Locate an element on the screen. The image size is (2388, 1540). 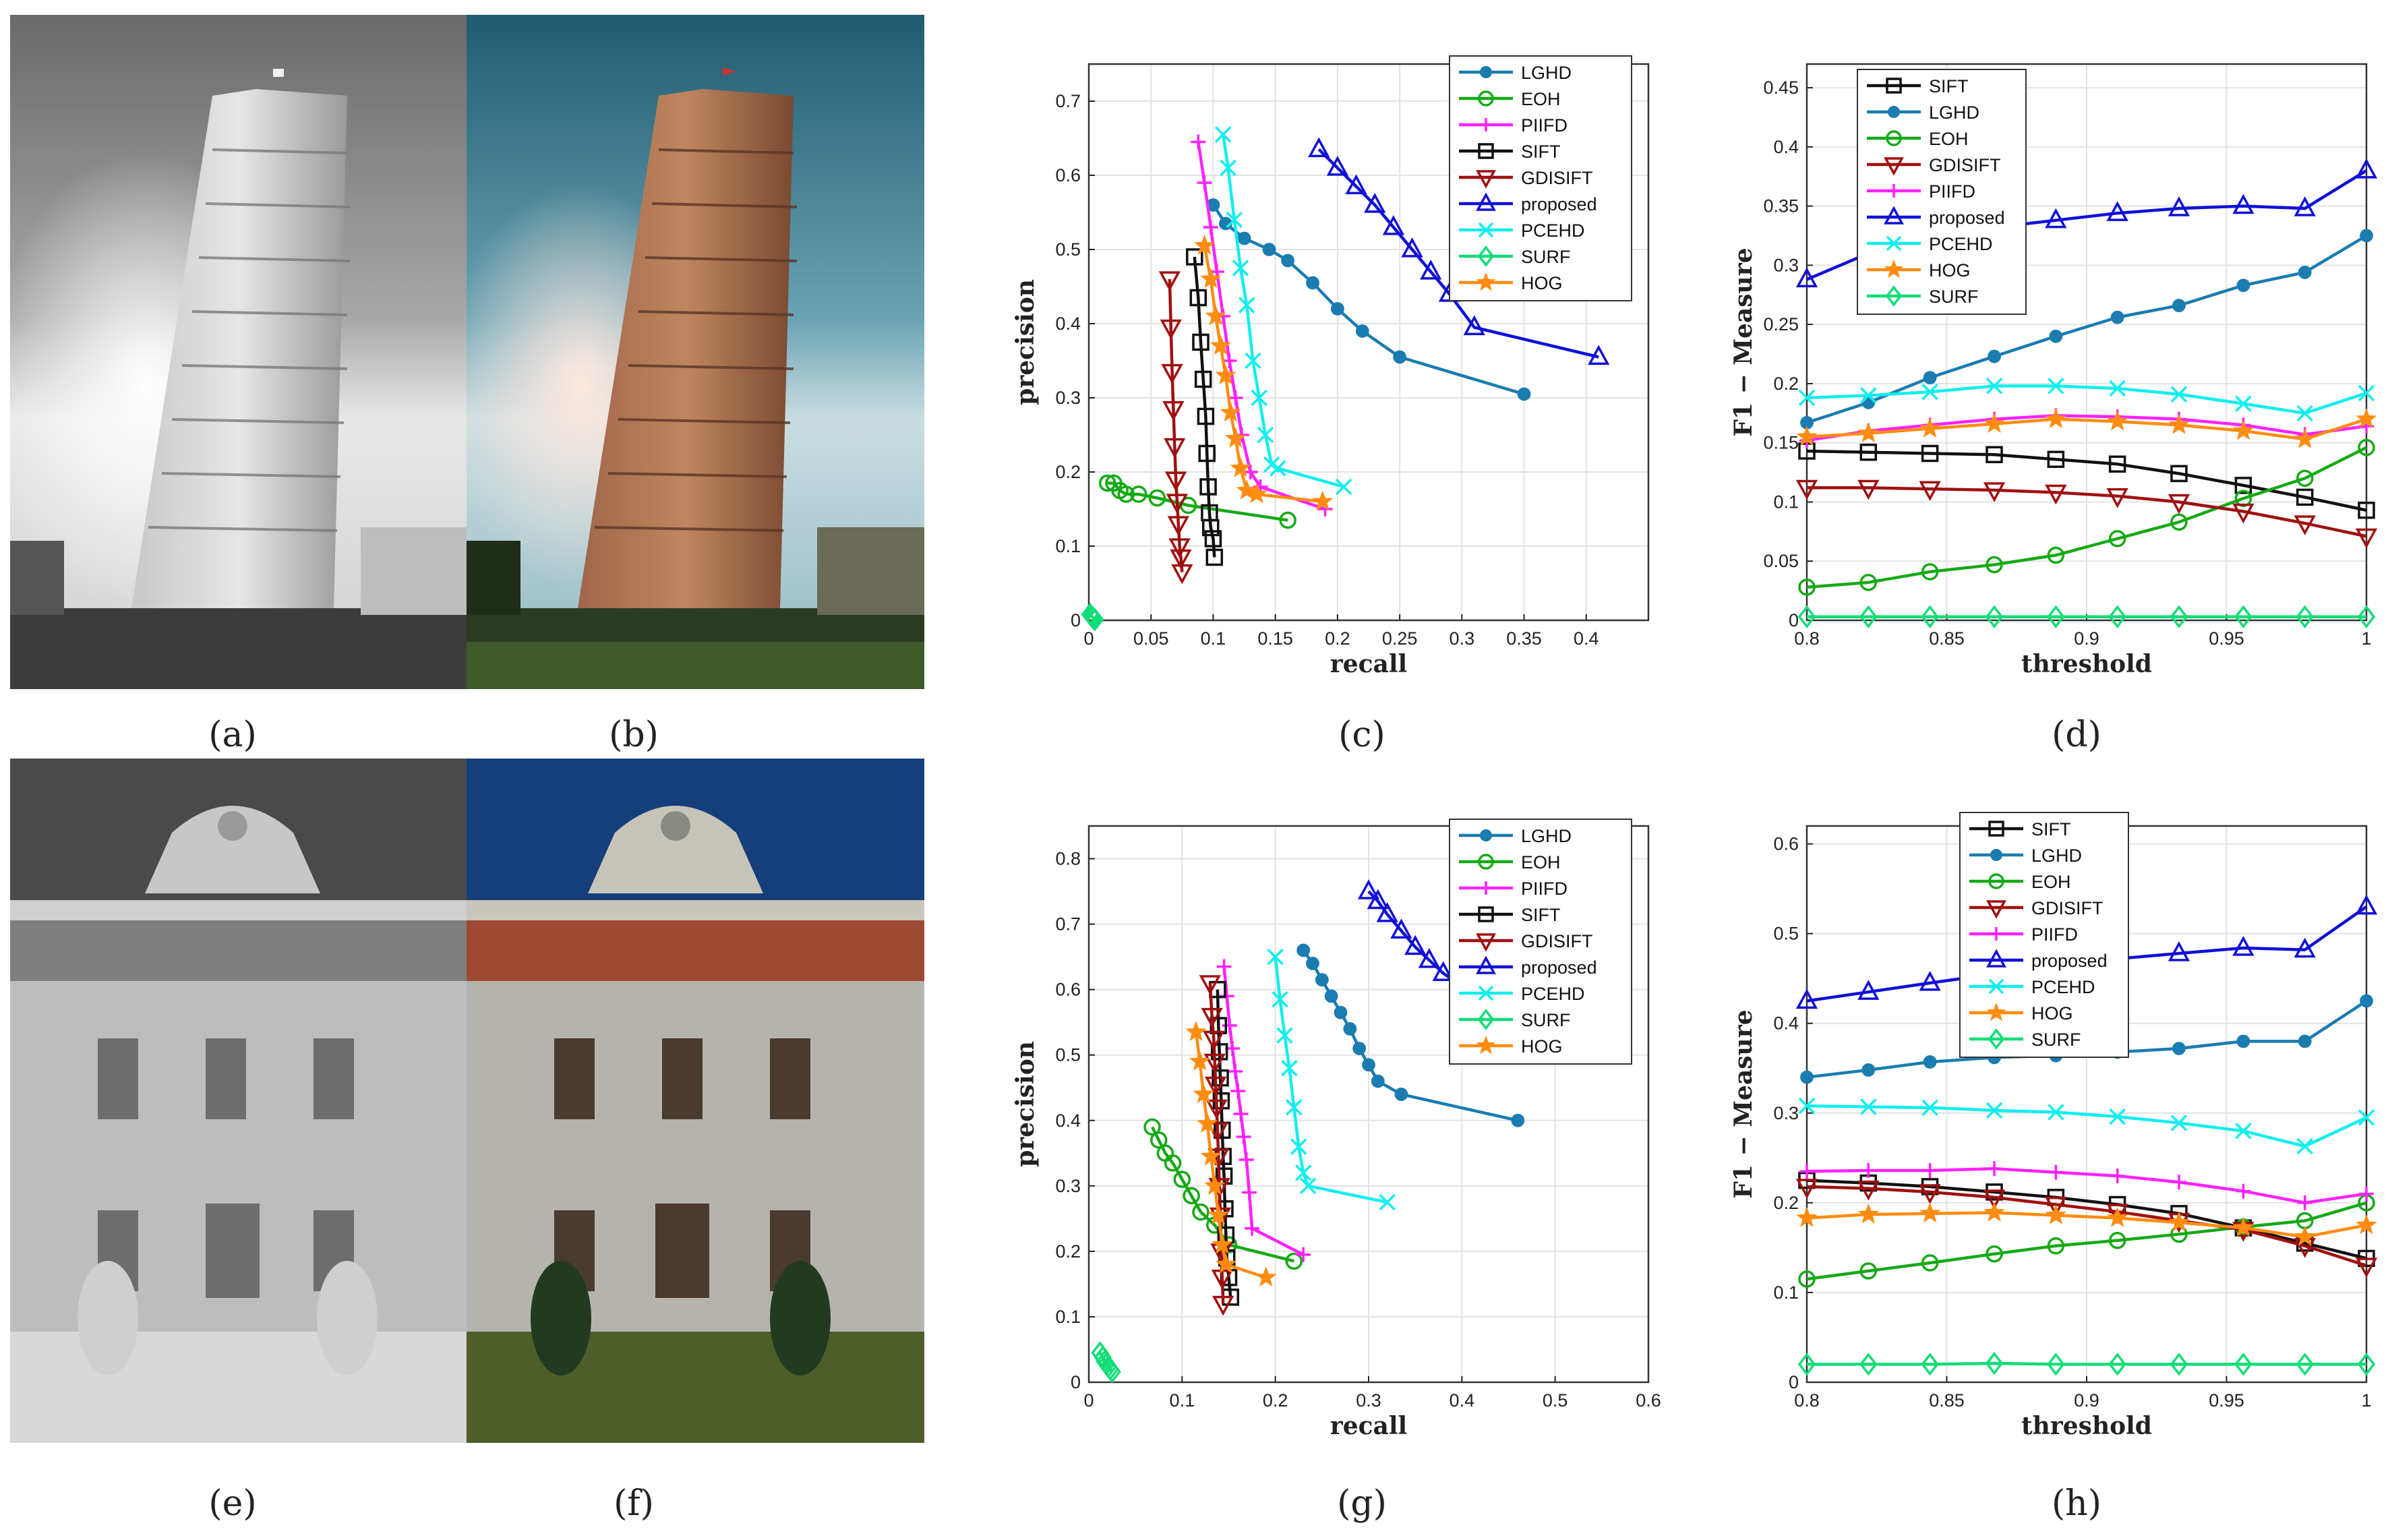
y-axis-label: precision is located at coordinates (1025, 1104).